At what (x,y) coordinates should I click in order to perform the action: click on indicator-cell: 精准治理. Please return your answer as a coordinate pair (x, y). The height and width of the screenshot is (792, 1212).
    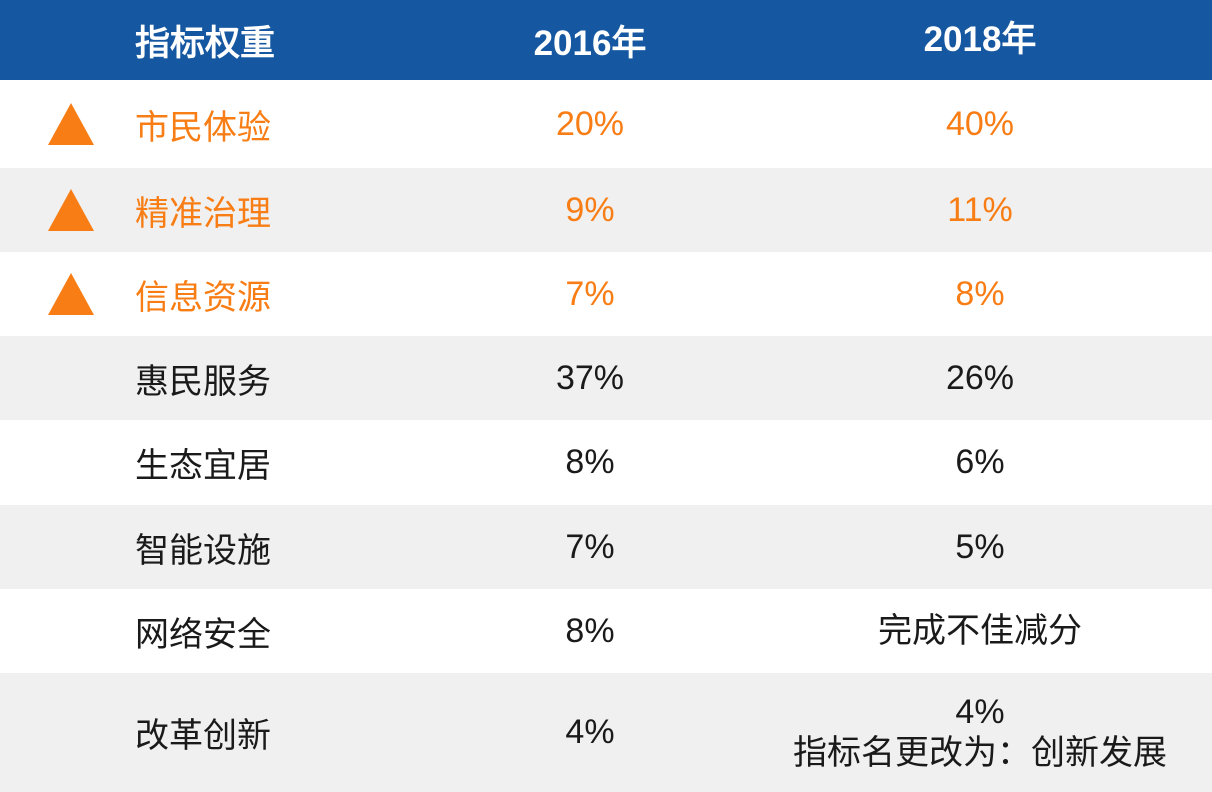
    Looking at the image, I should click on (216, 210).